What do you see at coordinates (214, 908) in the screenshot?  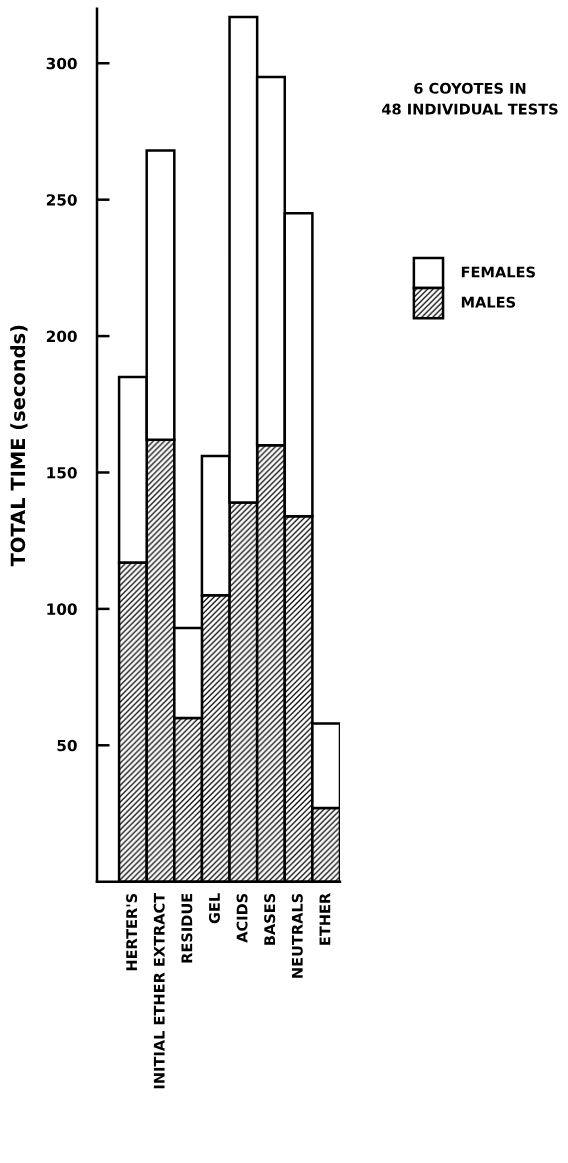 I see `x-tick-label: GEL` at bounding box center [214, 908].